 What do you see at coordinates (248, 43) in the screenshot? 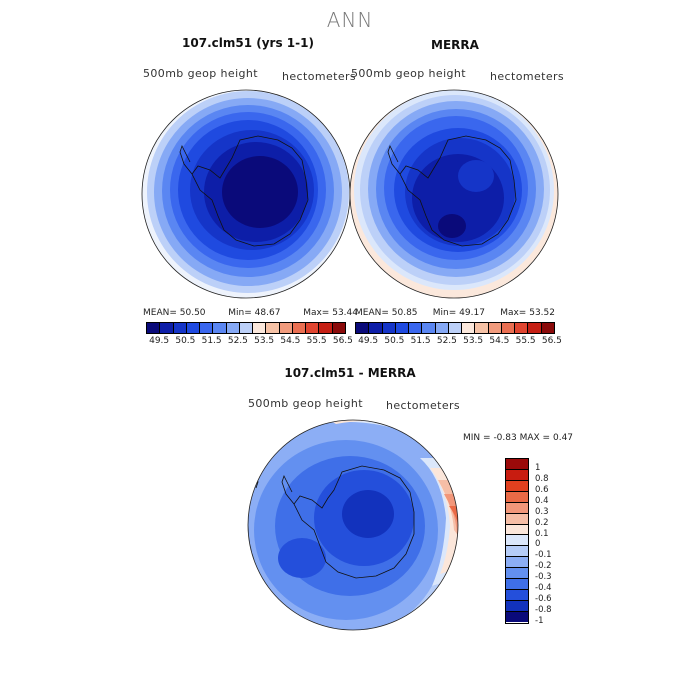
I see `panel-1-title: 107.clm51 (yrs 1-1)` at bounding box center [248, 43].